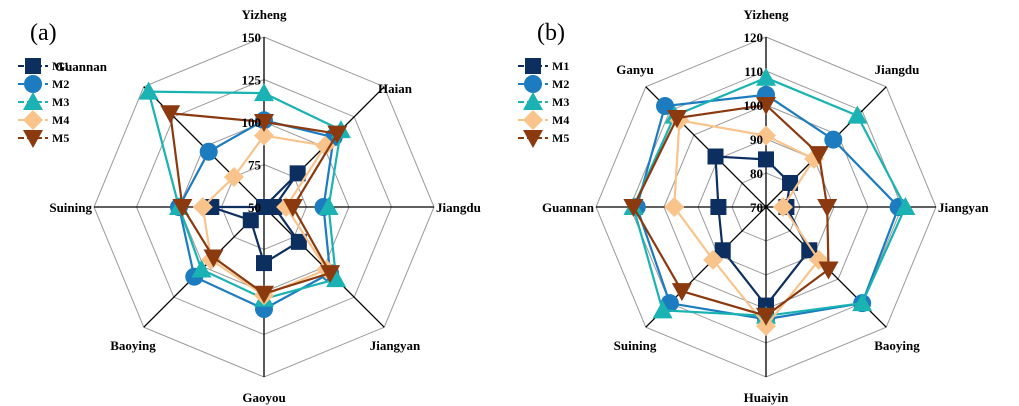 The width and height of the screenshot is (1019, 406). I want to click on tick-label: 50, so click(254, 207).